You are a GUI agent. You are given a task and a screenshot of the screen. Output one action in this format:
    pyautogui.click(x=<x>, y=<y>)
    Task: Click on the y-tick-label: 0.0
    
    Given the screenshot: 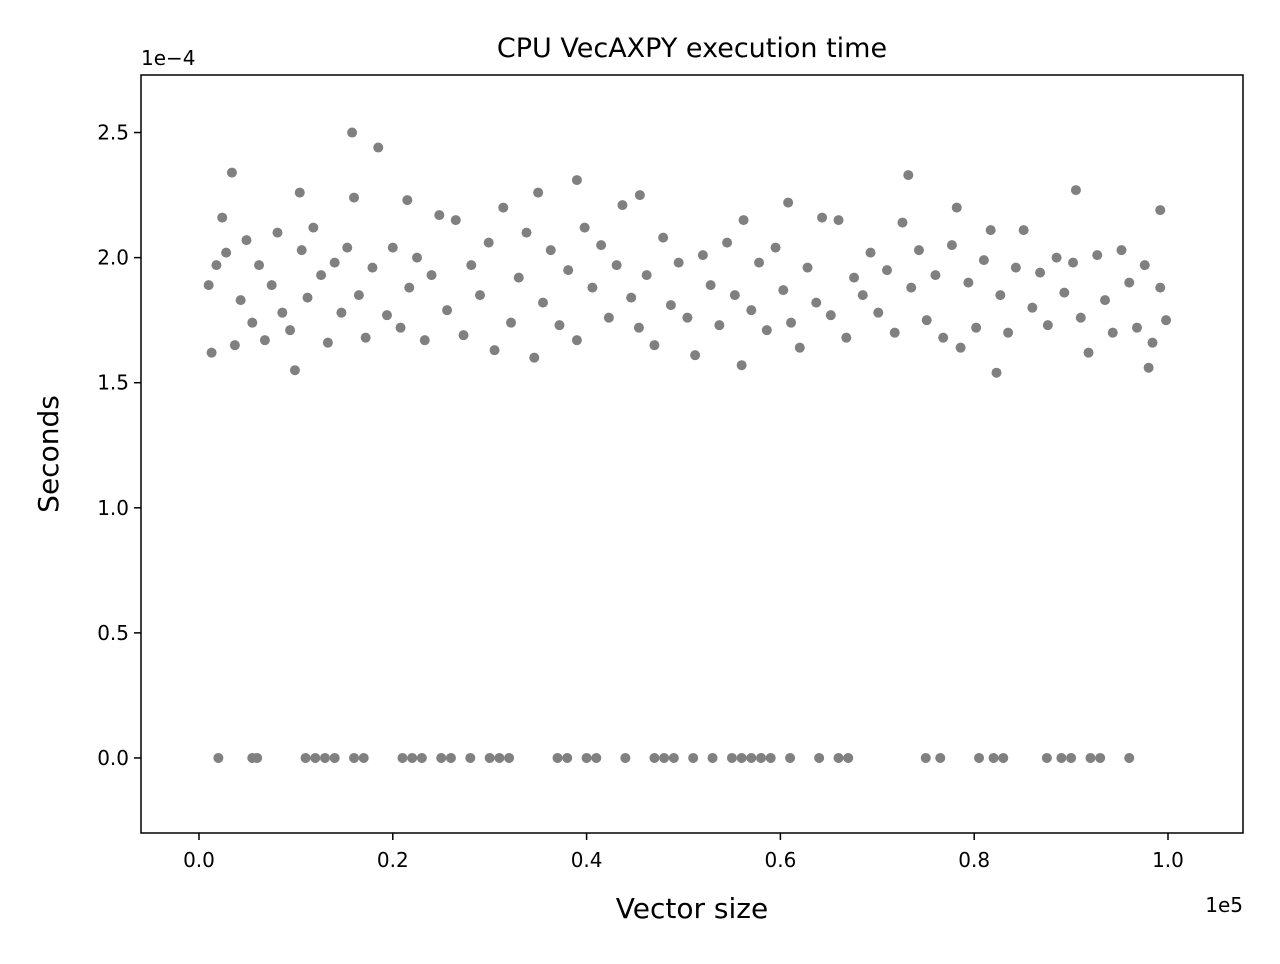 What is the action you would take?
    pyautogui.click(x=113, y=758)
    